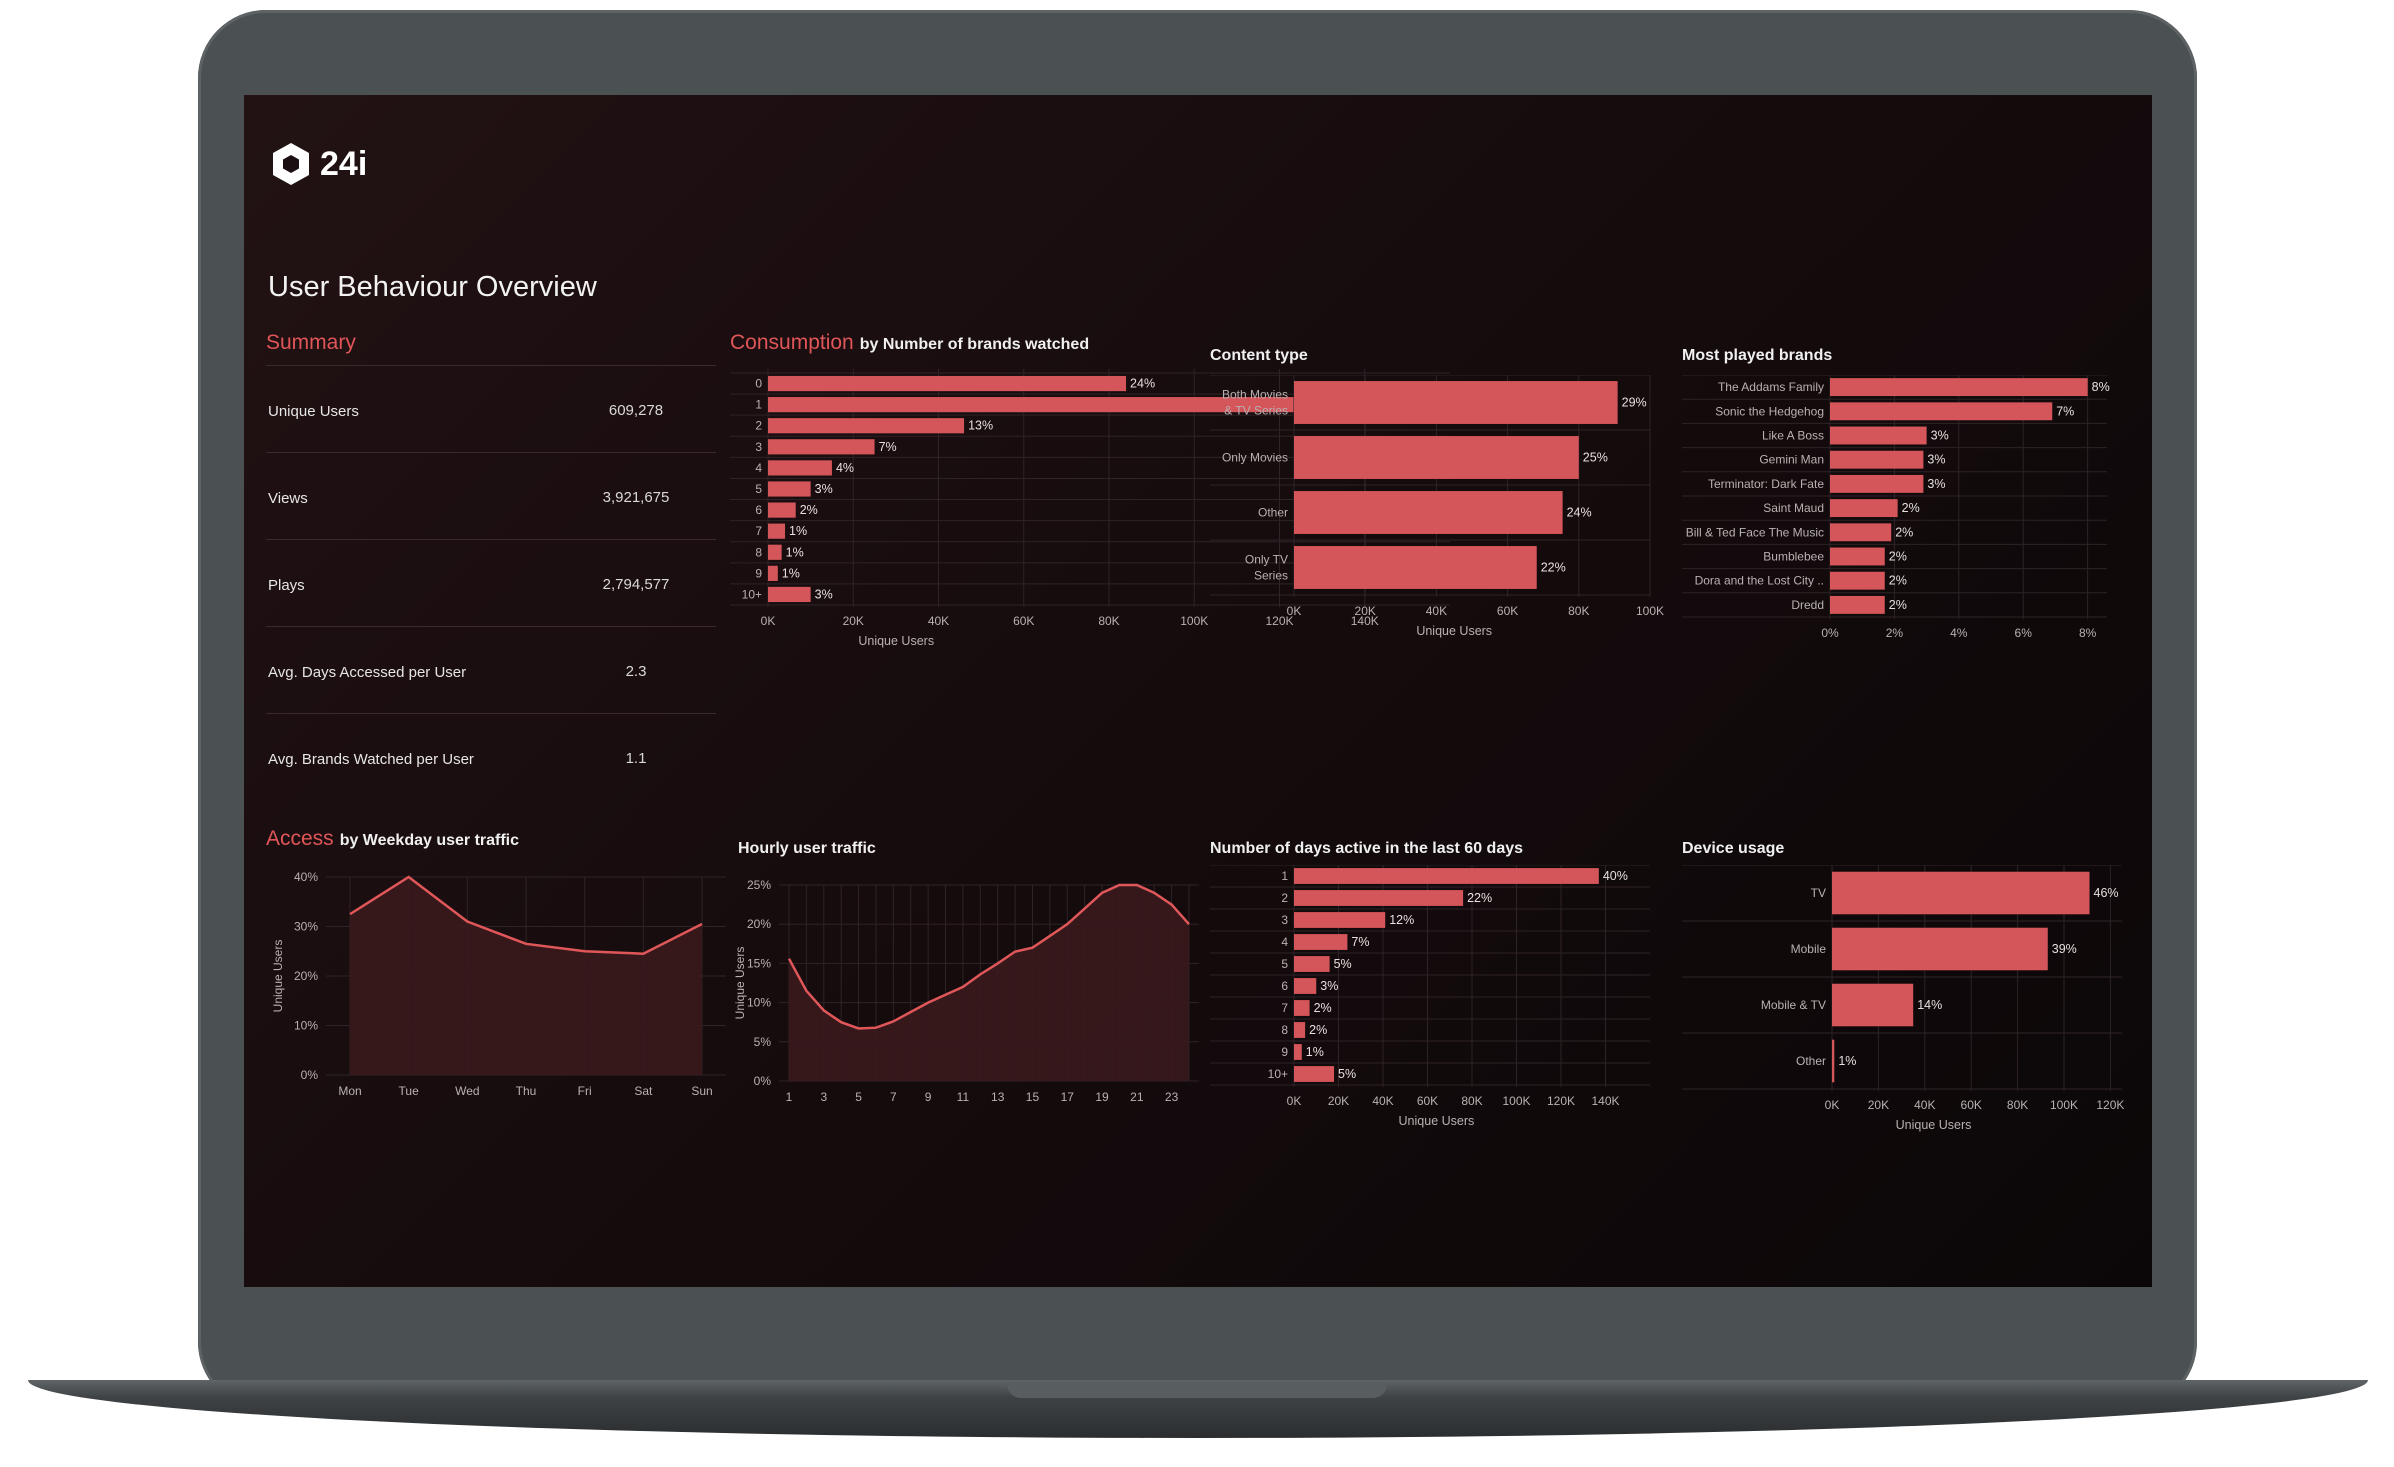 Image resolution: width=2394 pixels, height=1467 pixels. What do you see at coordinates (807, 849) in the screenshot?
I see `hourly-panel: Hourly user traffic` at bounding box center [807, 849].